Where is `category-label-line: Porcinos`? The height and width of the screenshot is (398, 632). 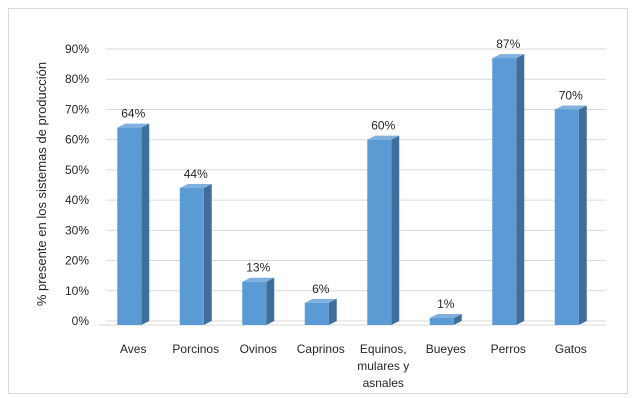
category-label-line: Porcinos is located at coordinates (195, 349).